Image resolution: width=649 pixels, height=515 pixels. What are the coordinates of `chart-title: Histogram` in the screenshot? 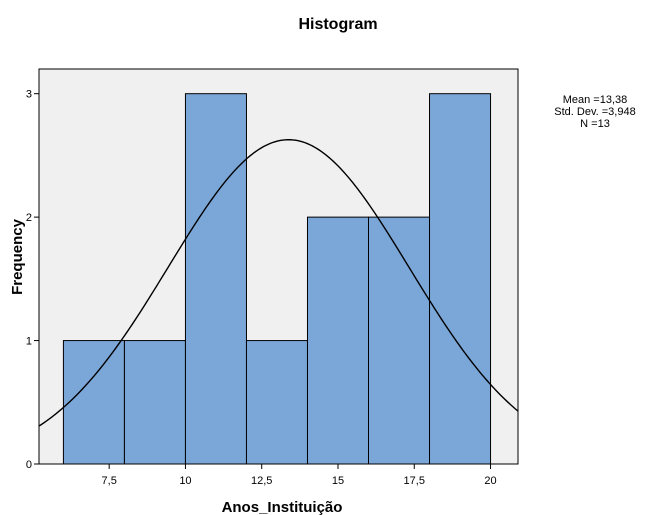 It's located at (337, 24).